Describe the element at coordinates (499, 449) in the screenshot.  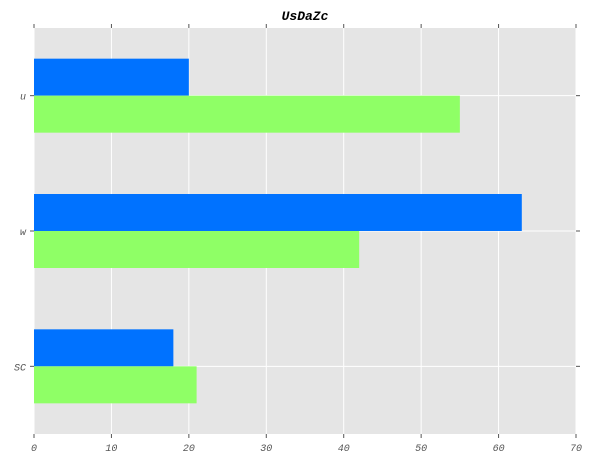
I see `x-tick-label: 60` at that location.